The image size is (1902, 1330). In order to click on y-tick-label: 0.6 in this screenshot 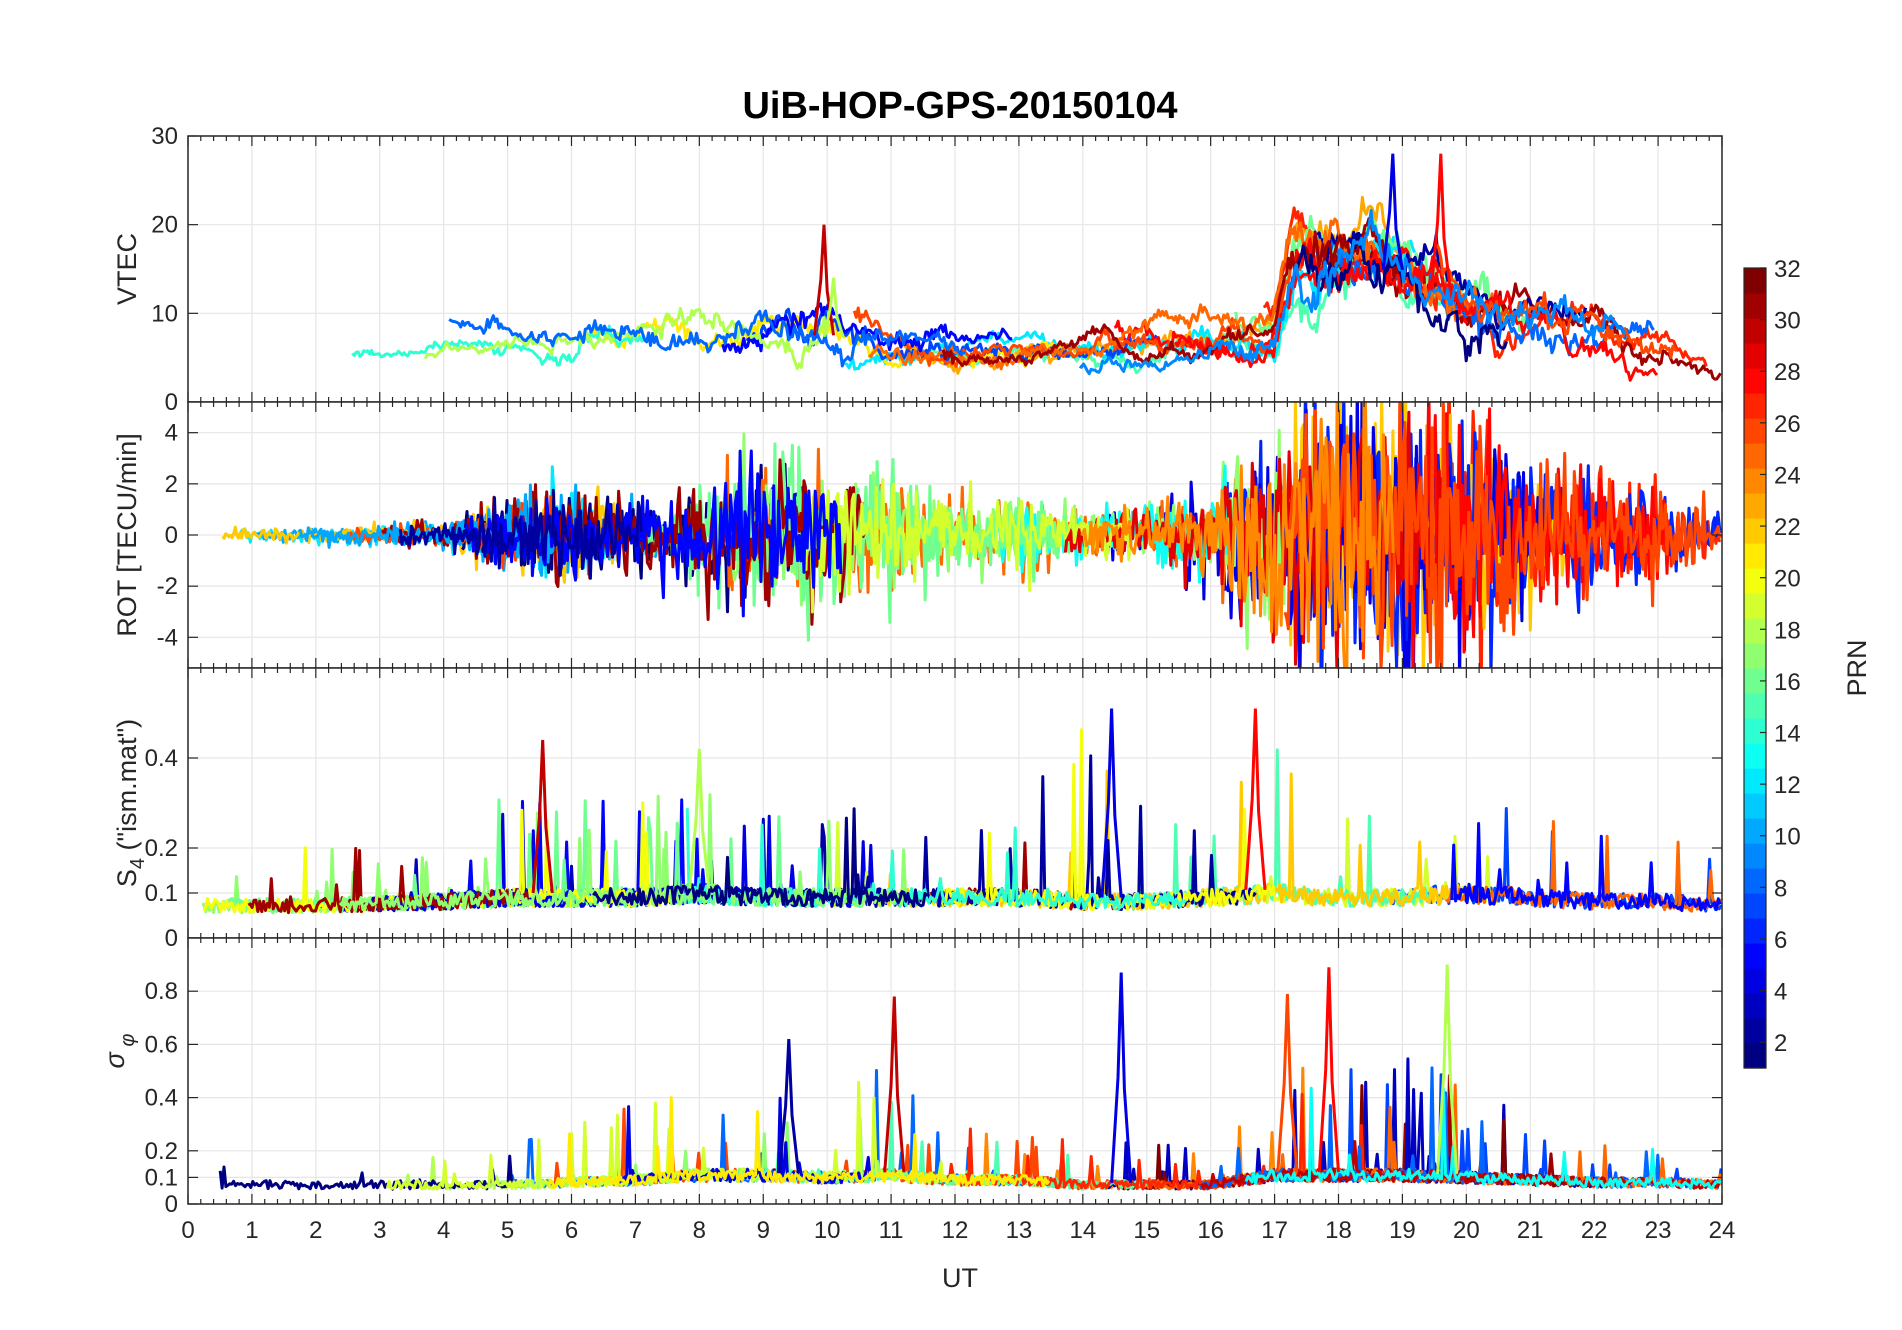, I will do `click(161, 1044)`.